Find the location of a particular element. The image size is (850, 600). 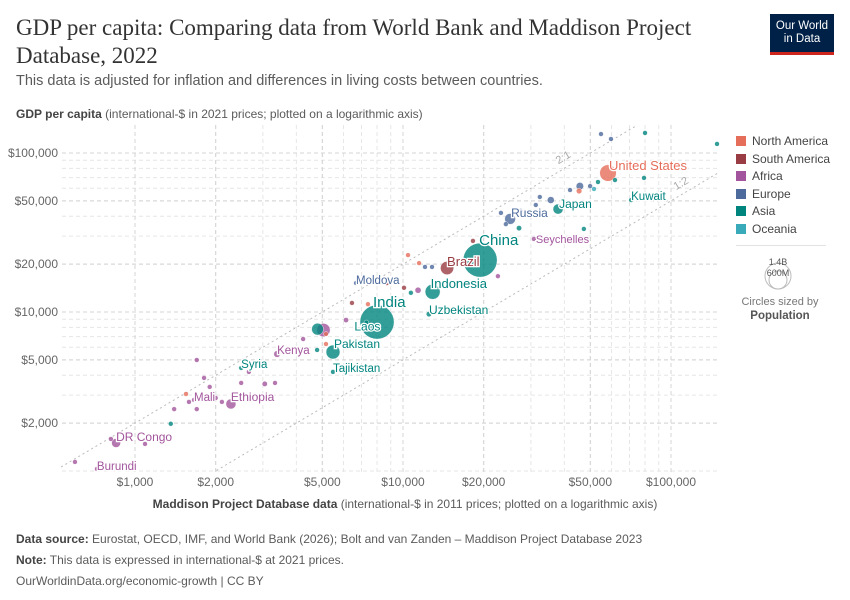

point-label: Russia is located at coordinates (529, 213).